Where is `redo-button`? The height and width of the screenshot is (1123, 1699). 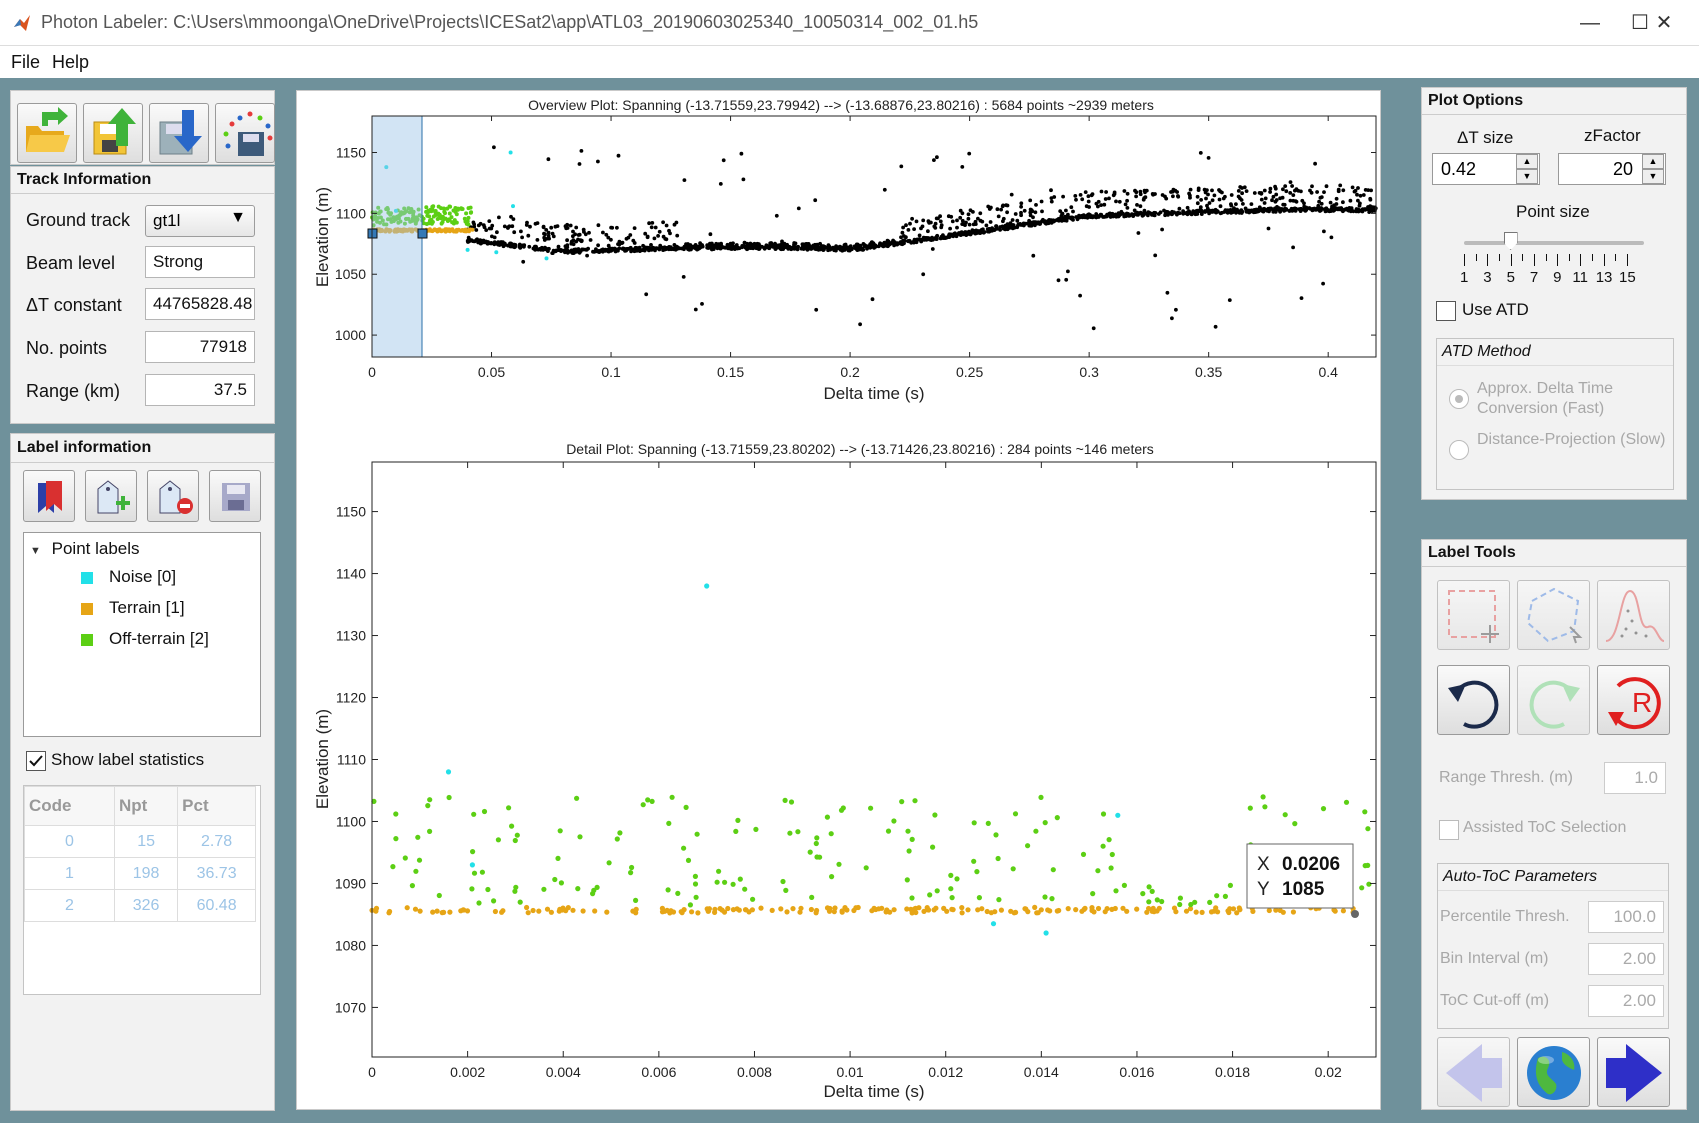
redo-button is located at coordinates (1553, 700).